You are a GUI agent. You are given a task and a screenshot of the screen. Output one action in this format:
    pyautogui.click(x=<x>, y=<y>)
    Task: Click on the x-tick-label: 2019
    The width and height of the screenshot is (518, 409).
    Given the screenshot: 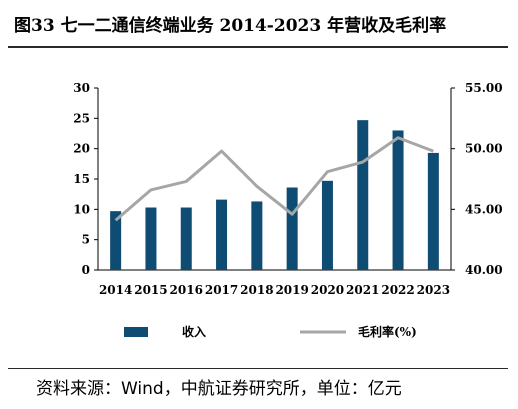 What is the action you would take?
    pyautogui.click(x=291, y=290)
    